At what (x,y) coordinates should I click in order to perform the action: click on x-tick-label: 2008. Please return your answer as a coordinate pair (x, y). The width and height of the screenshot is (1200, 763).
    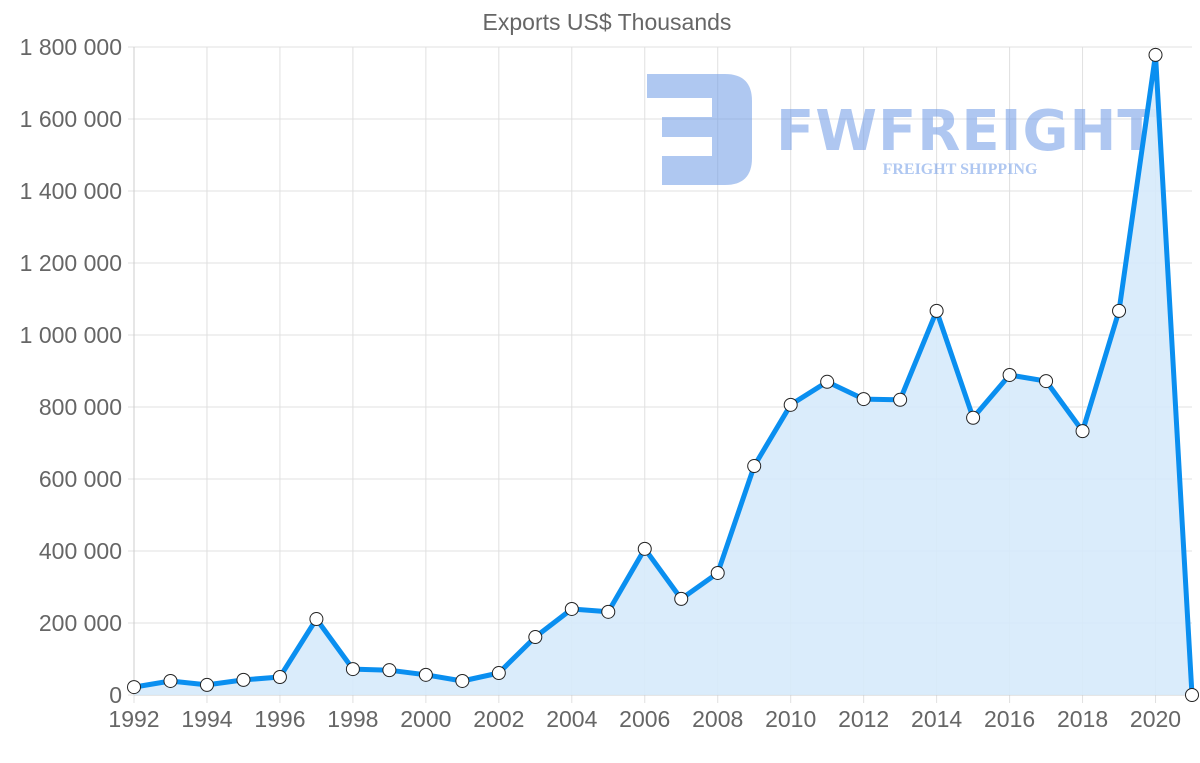
    Looking at the image, I should click on (717, 719).